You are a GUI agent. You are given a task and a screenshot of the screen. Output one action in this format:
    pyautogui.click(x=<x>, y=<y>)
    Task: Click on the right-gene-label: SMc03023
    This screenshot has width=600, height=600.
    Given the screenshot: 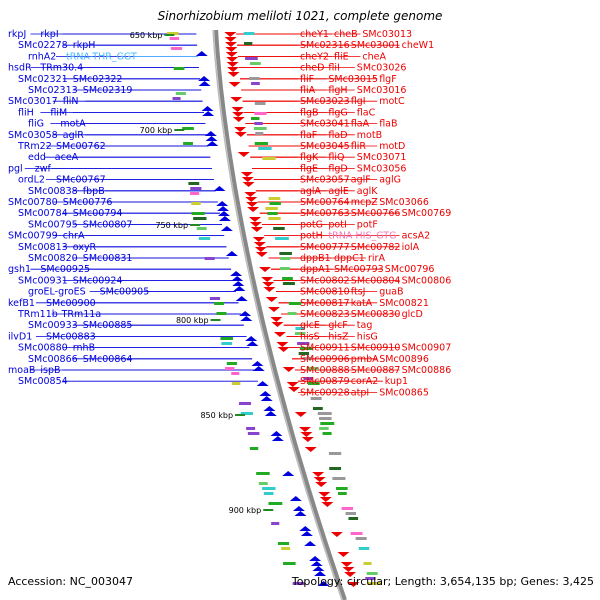 What is the action you would take?
    pyautogui.click(x=325, y=101)
    